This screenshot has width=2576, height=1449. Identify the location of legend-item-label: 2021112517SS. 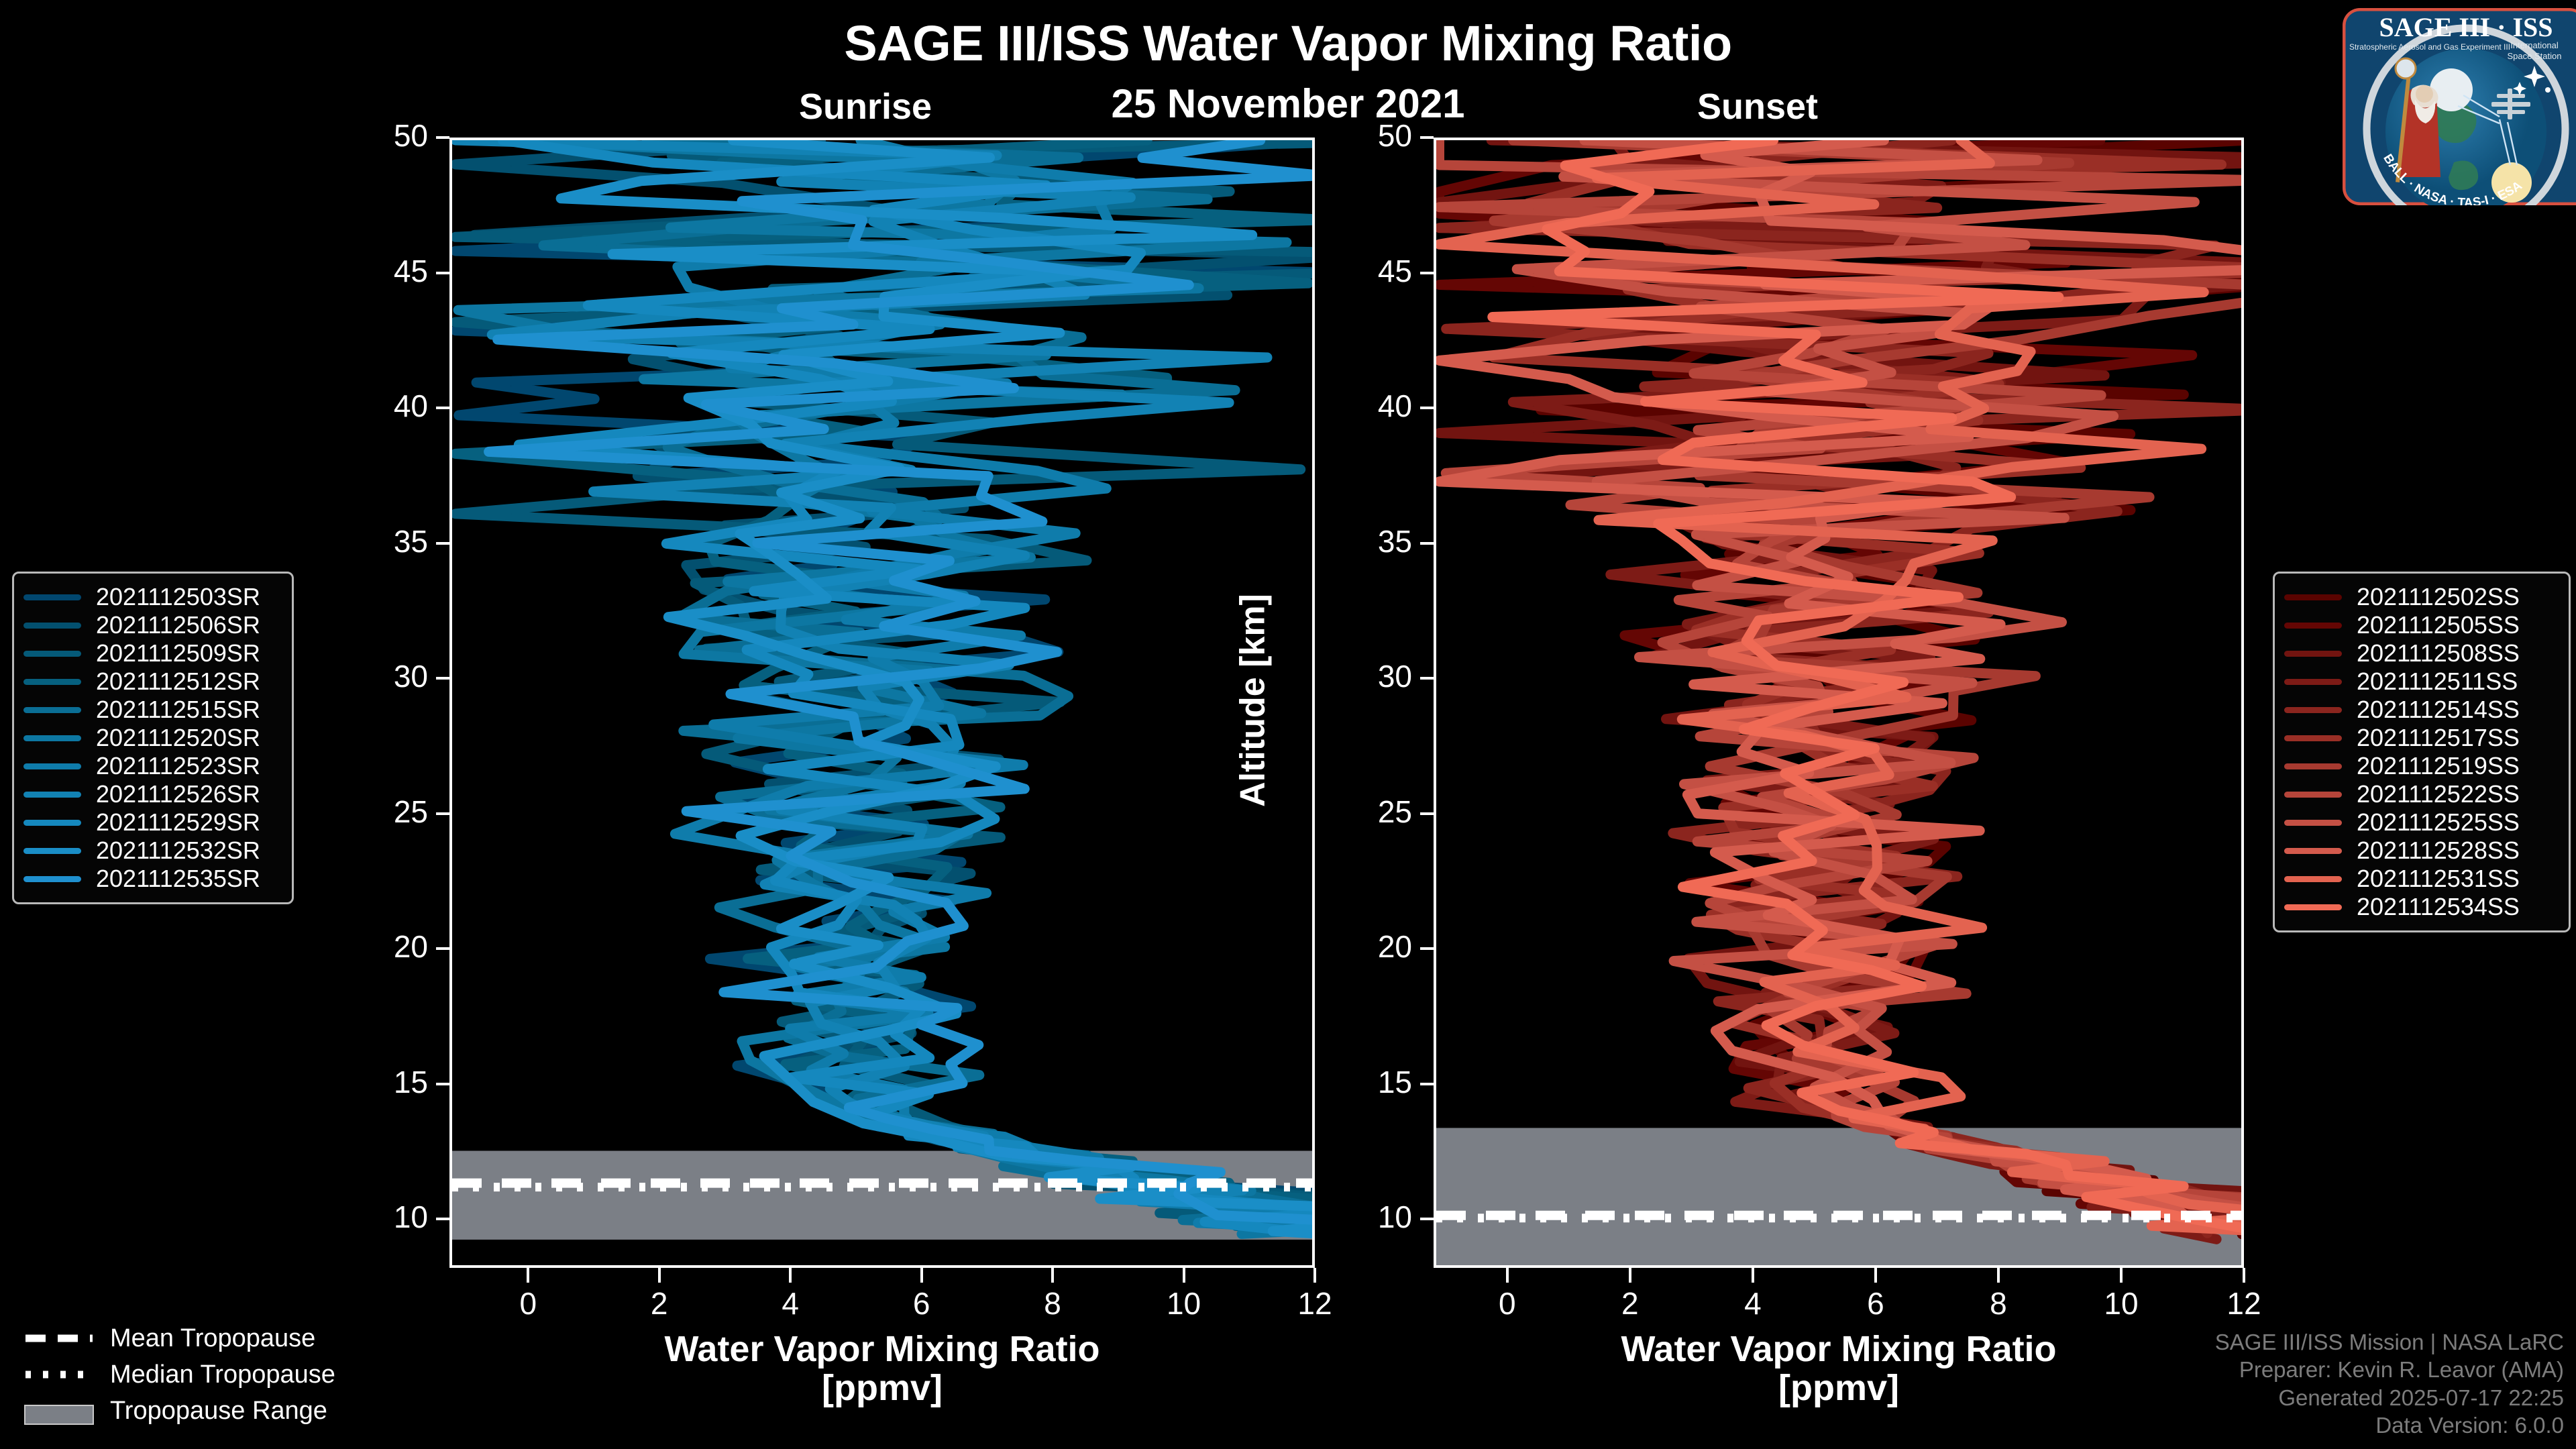
(2438, 737).